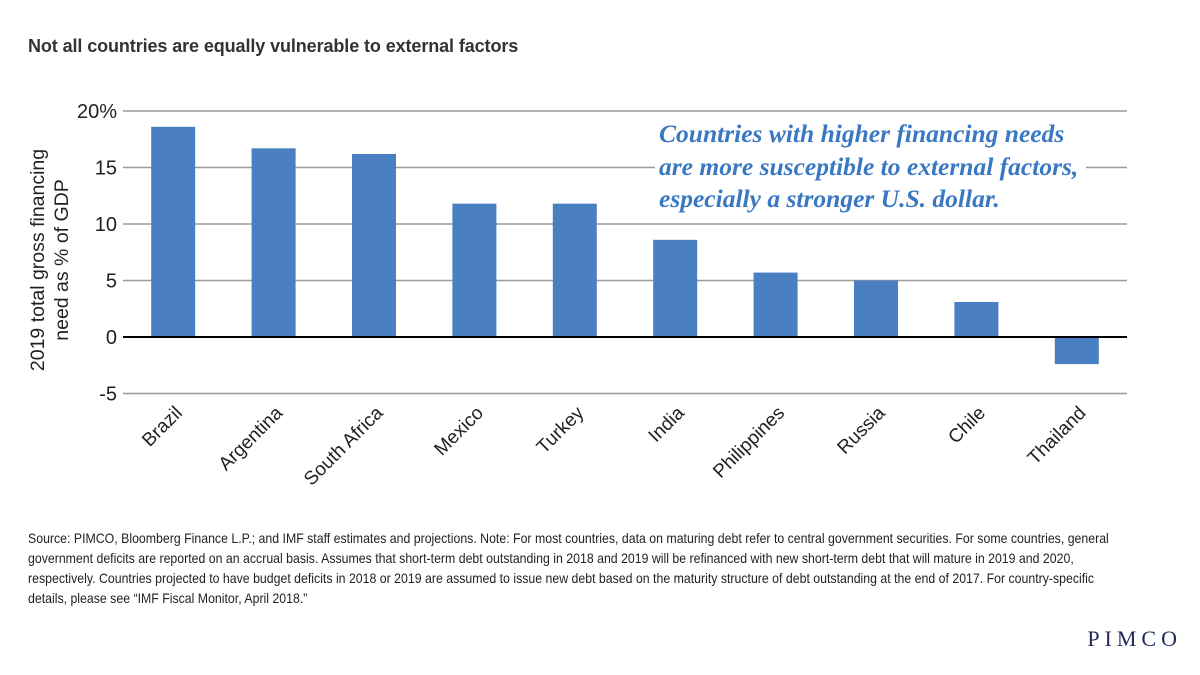 This screenshot has width=1200, height=675. I want to click on annotation-line: especially a stronger U.S. dollar., so click(829, 198).